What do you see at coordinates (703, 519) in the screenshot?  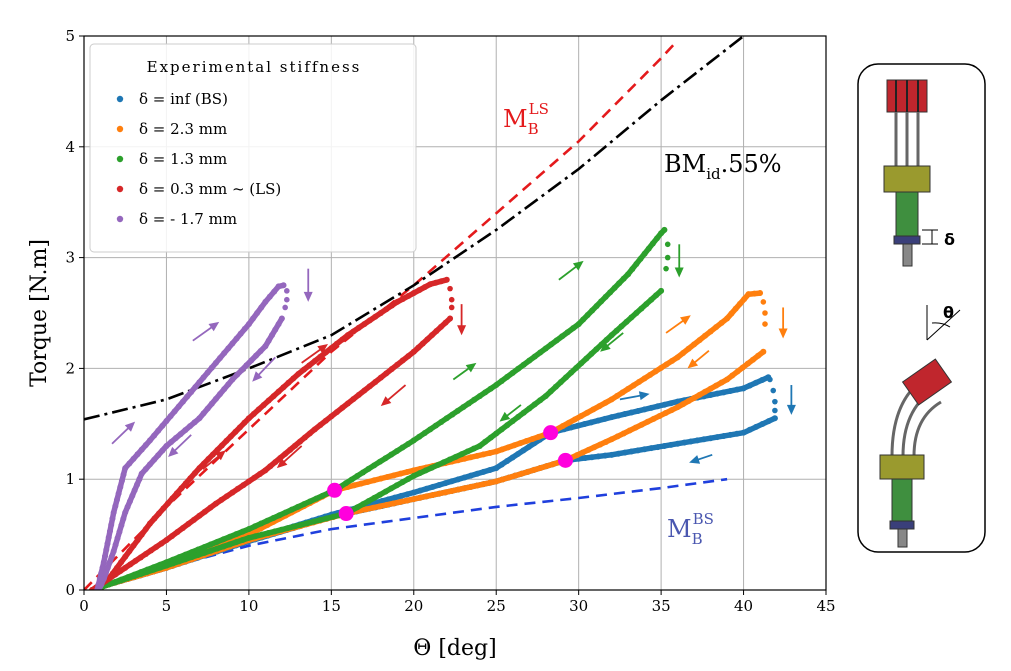 I see `annotation-mb-bs-sup: BS` at bounding box center [703, 519].